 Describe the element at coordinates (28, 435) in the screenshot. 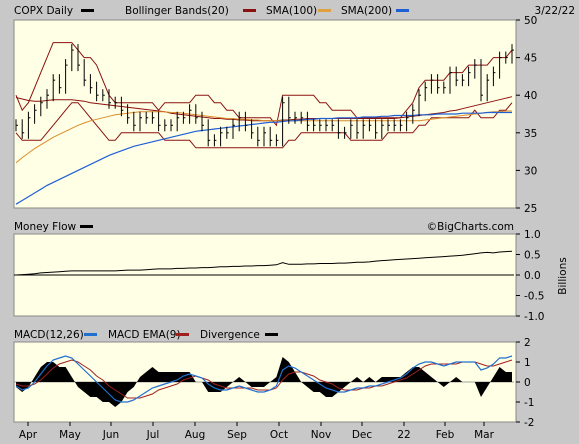

I see `month-label: Apr` at that location.